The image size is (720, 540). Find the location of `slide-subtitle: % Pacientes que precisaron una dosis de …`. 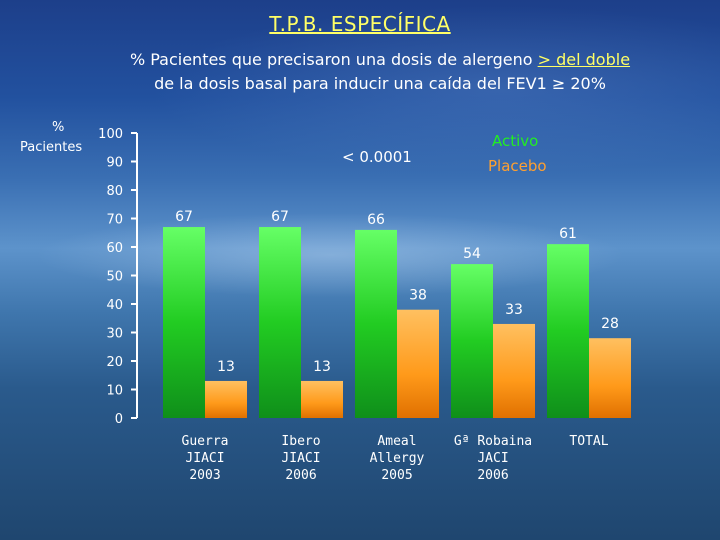

slide-subtitle: % Pacientes que precisaron una dosis de … is located at coordinates (380, 72).